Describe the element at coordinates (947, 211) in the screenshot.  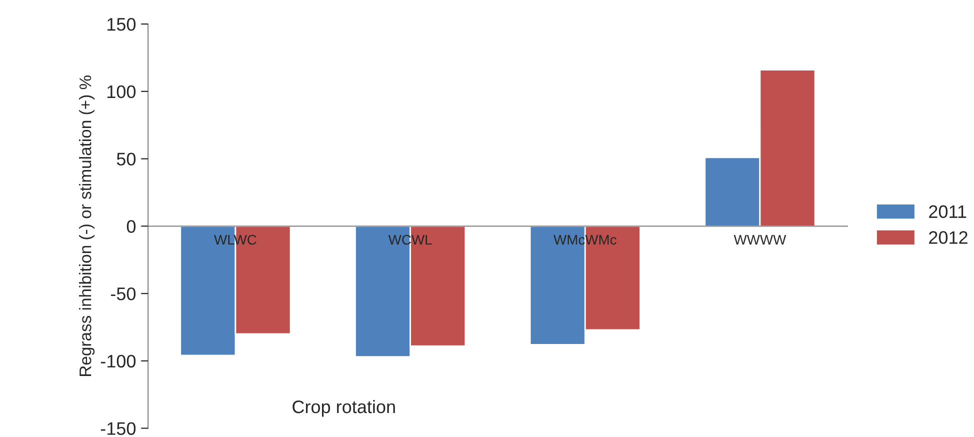
I see `legend-label: 2011` at that location.